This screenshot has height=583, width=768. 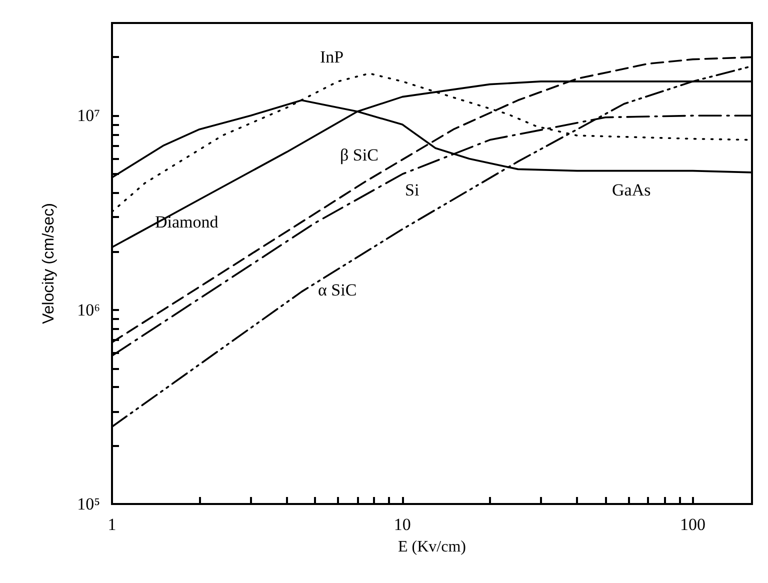 I want to click on y-tick-label: 10⁷, so click(x=88, y=116).